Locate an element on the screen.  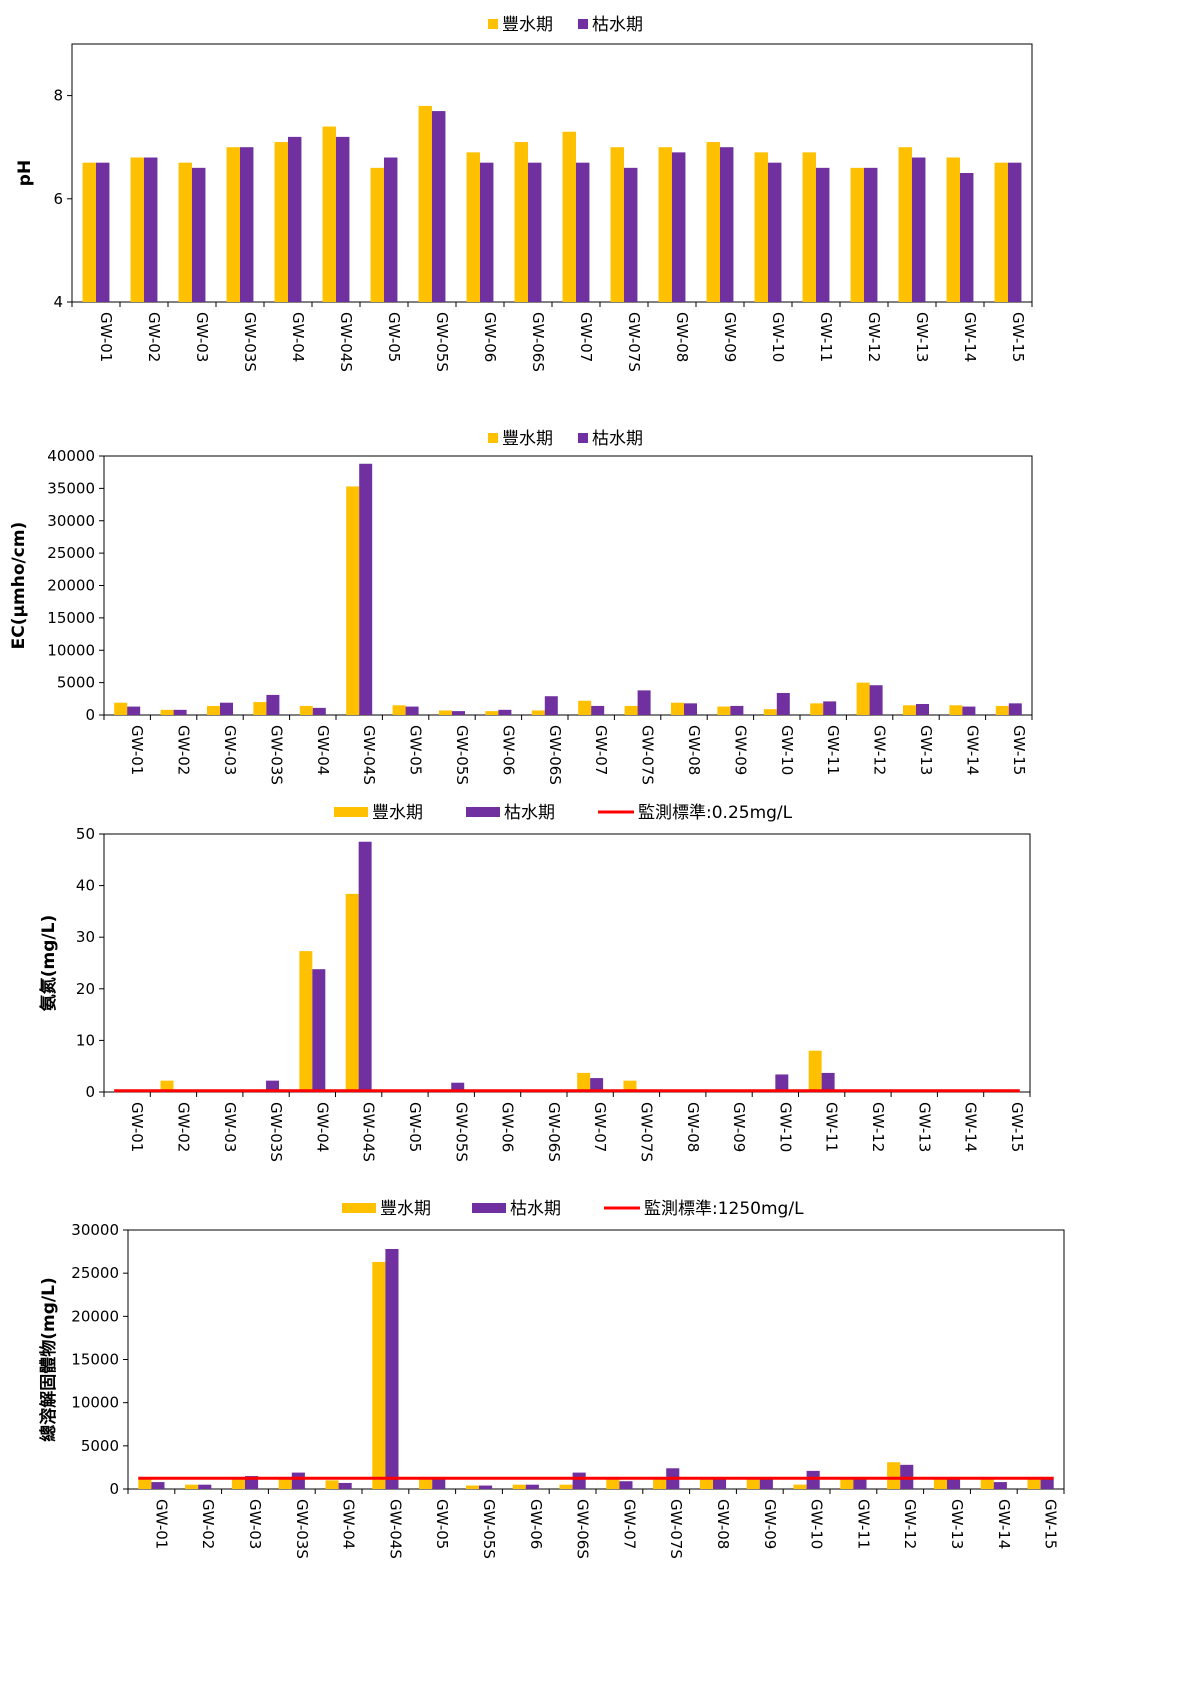
y-tick-label: 35000 is located at coordinates (71, 488).